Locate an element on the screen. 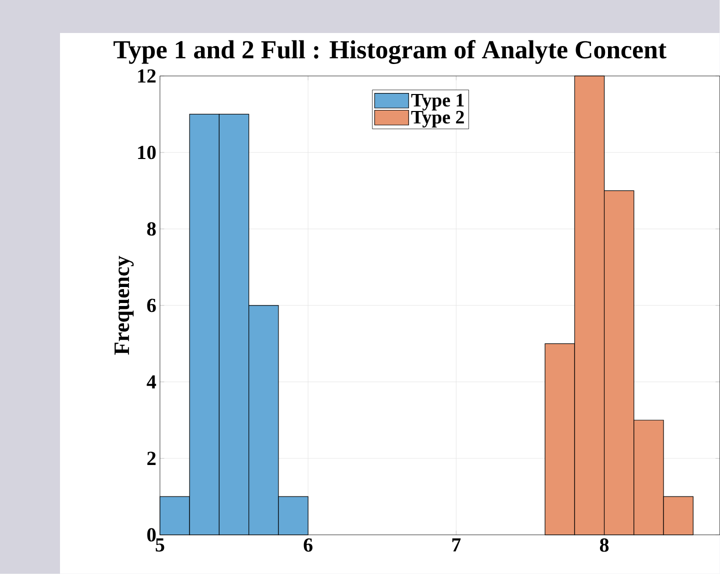 The width and height of the screenshot is (720, 574). y-tick-label: 10 is located at coordinates (147, 153).